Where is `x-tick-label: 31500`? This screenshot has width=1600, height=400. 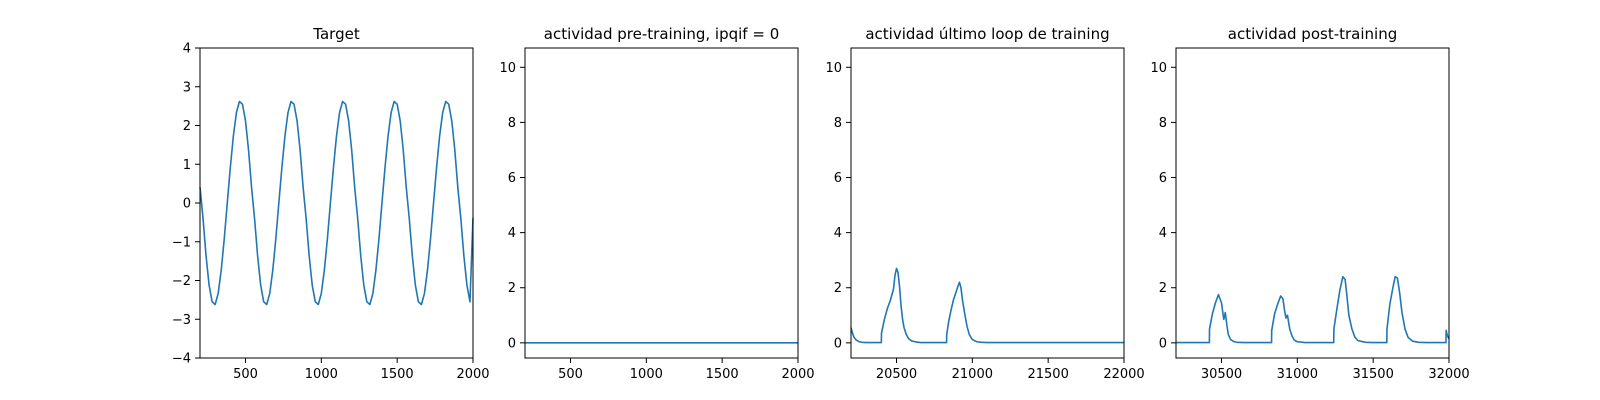
x-tick-label: 31500 is located at coordinates (1372, 374).